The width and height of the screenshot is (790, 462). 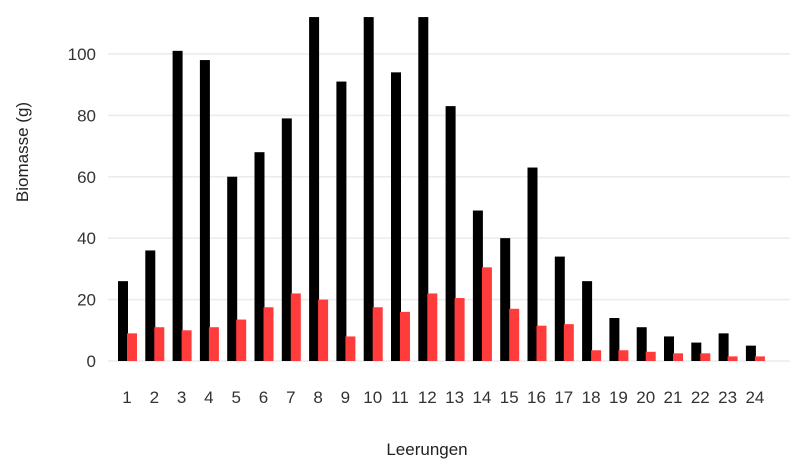 I want to click on x-tick-label: 9, so click(x=345, y=397).